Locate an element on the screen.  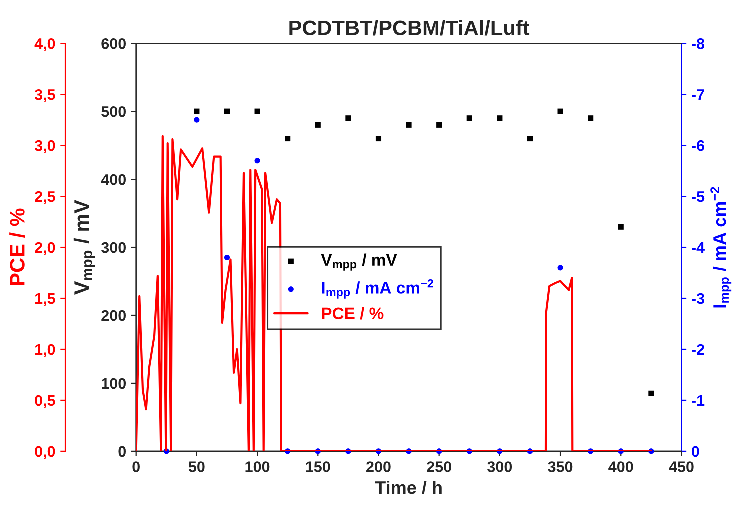
x-tick-label: 100 is located at coordinates (258, 467).